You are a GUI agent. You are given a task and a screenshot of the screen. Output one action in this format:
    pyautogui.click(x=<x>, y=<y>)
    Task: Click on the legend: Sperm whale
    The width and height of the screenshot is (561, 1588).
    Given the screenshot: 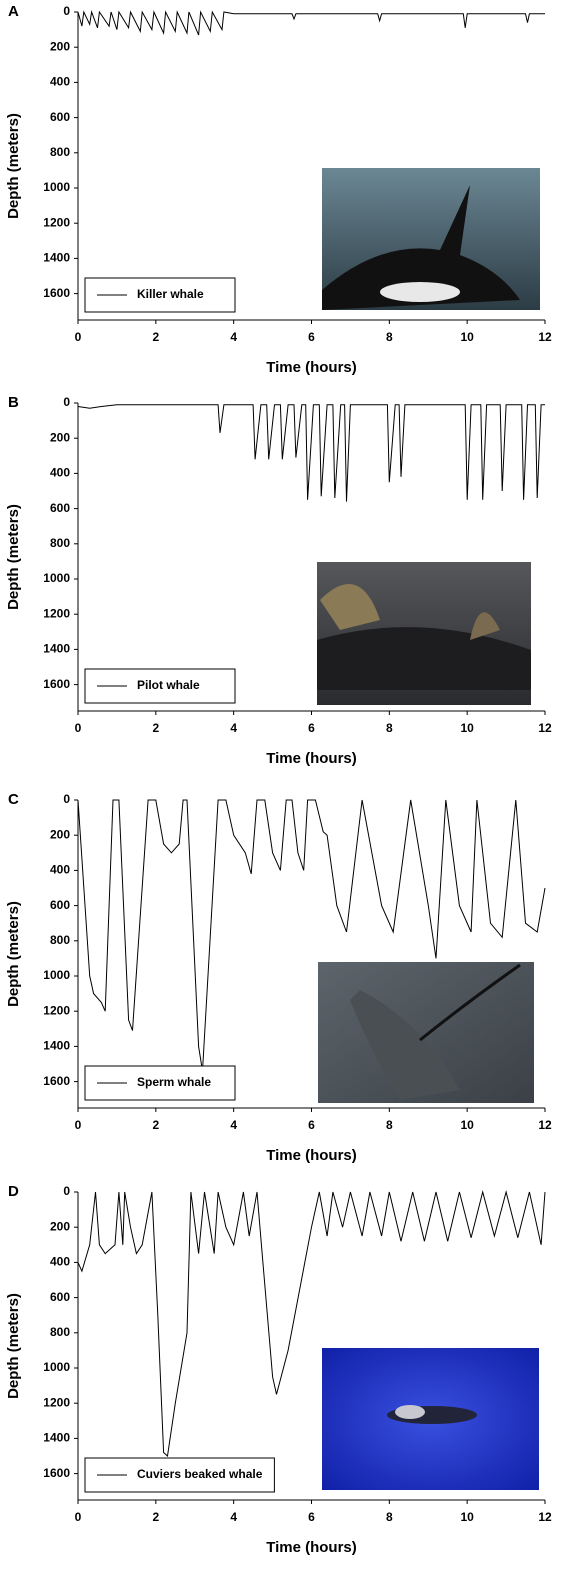 What is the action you would take?
    pyautogui.click(x=160, y=1083)
    